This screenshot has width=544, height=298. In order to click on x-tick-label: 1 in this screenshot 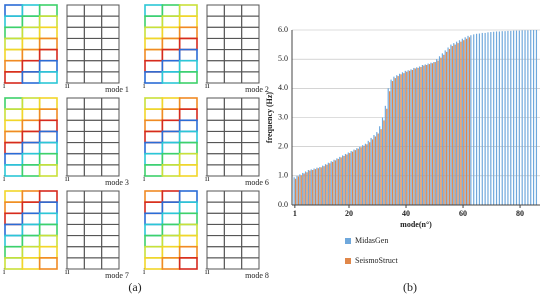, I will do `click(295, 213)`.